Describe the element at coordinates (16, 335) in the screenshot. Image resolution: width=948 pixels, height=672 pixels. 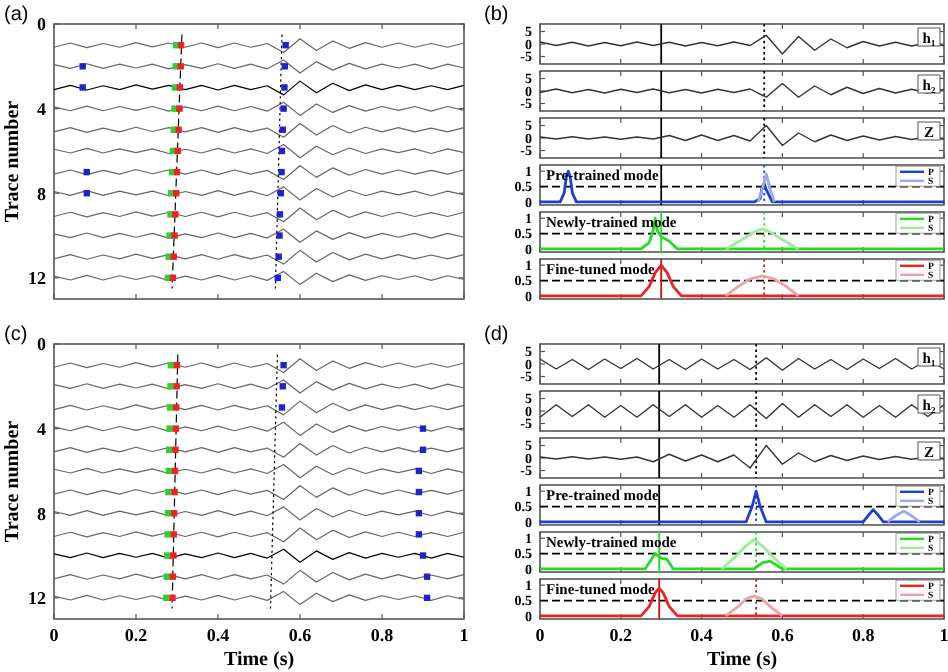
I see `chart-title: (c)` at that location.